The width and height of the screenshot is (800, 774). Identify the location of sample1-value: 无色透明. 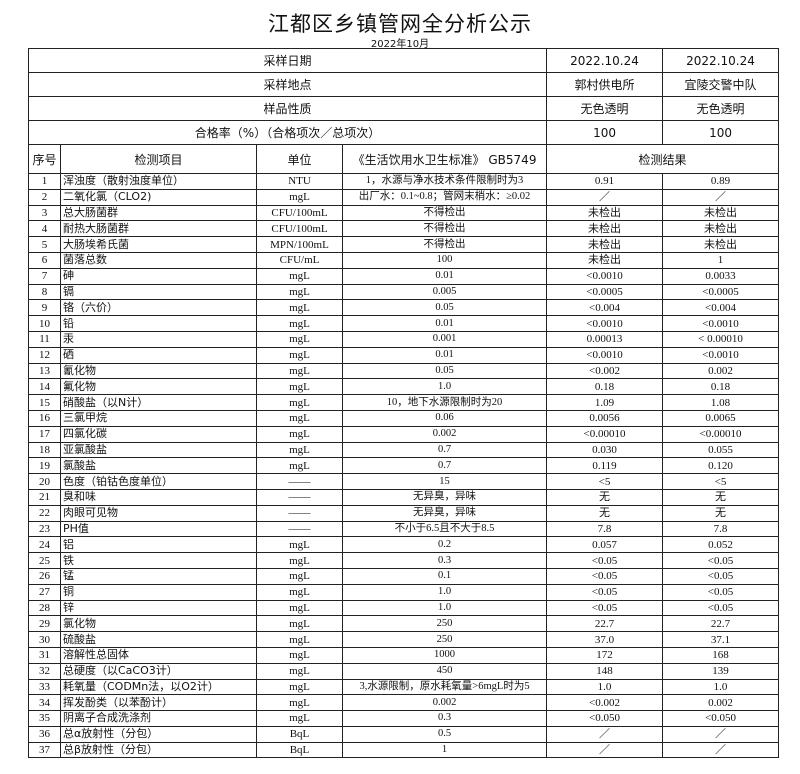
(605, 108).